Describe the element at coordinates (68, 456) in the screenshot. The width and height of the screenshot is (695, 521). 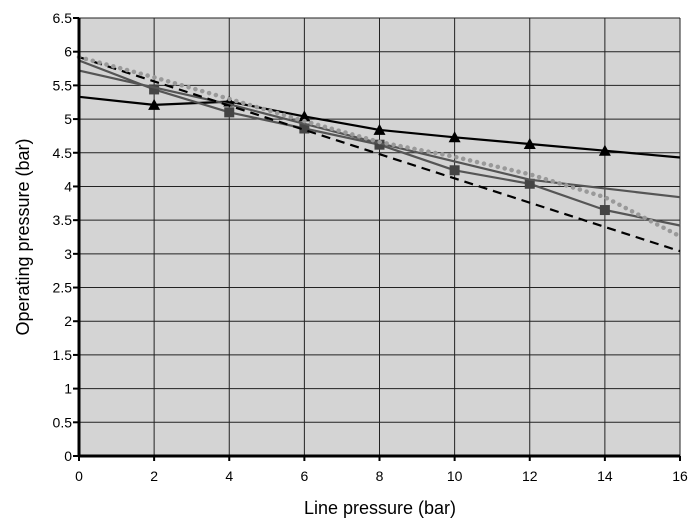
I see `y-tick-label: 0` at that location.